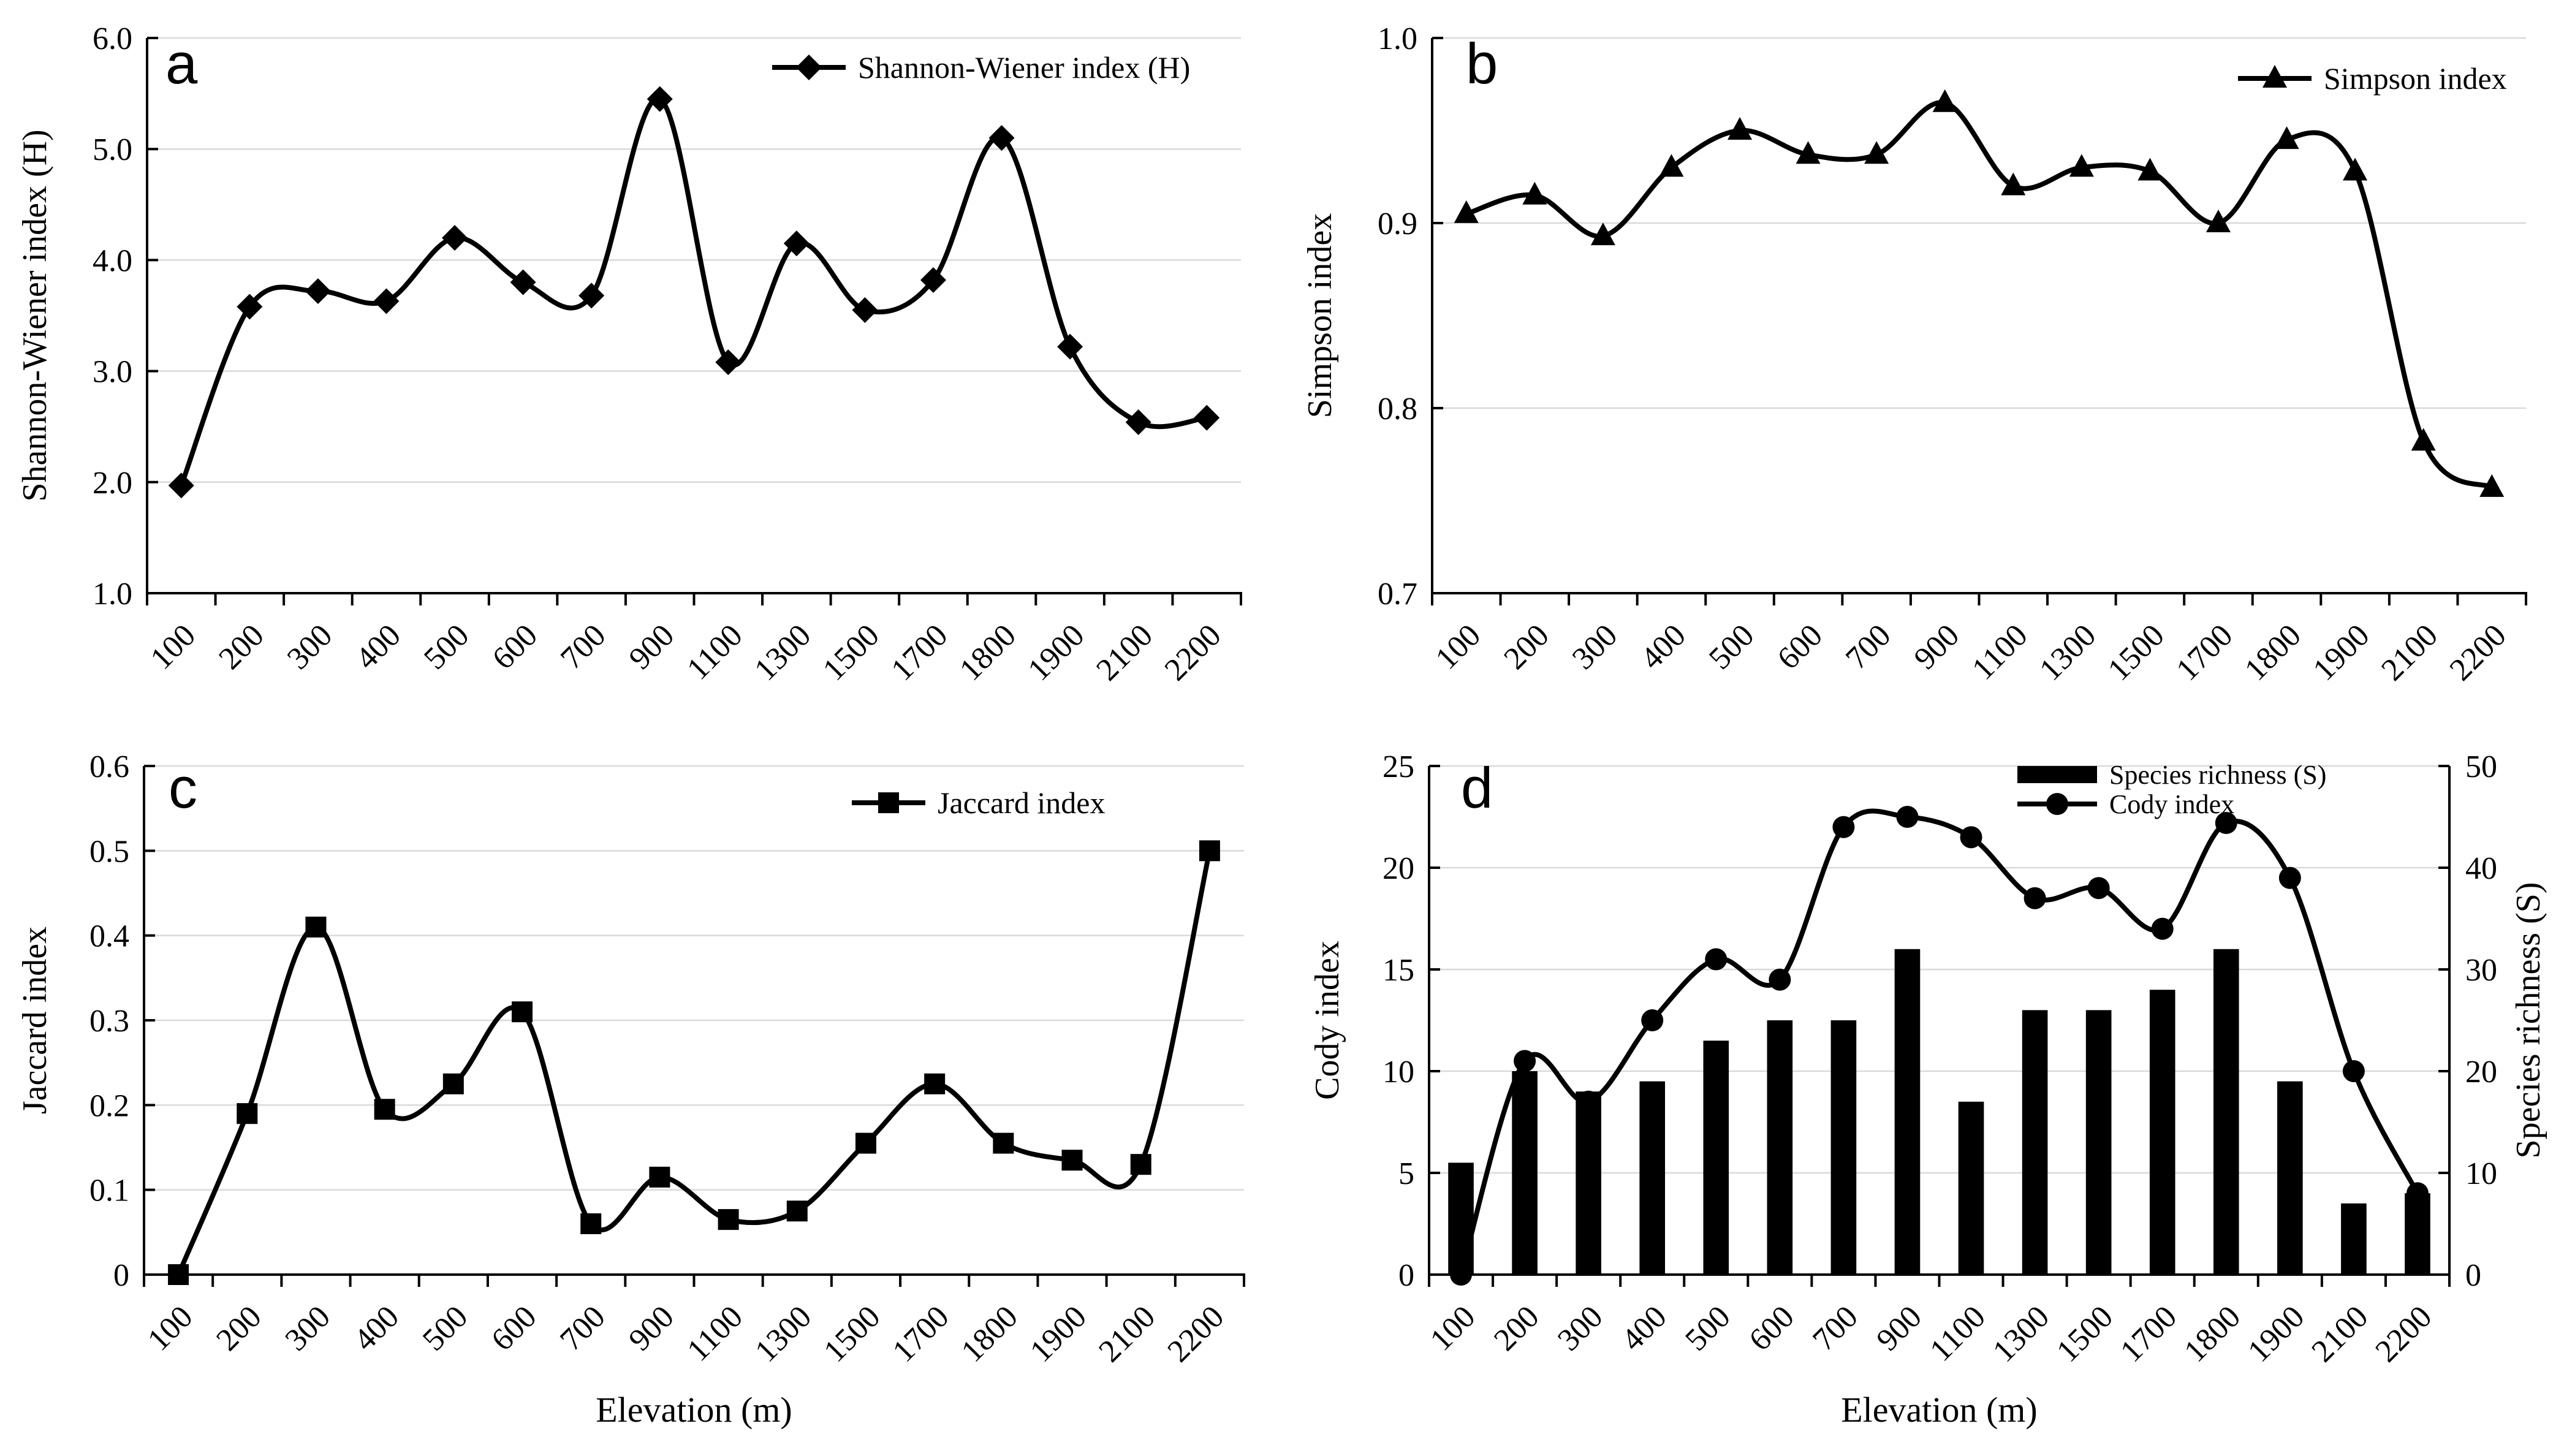 Image resolution: width=2564 pixels, height=1456 pixels. What do you see at coordinates (1024, 67) in the screenshot?
I see `legend-label: Shannon-Wiener index (H)` at bounding box center [1024, 67].